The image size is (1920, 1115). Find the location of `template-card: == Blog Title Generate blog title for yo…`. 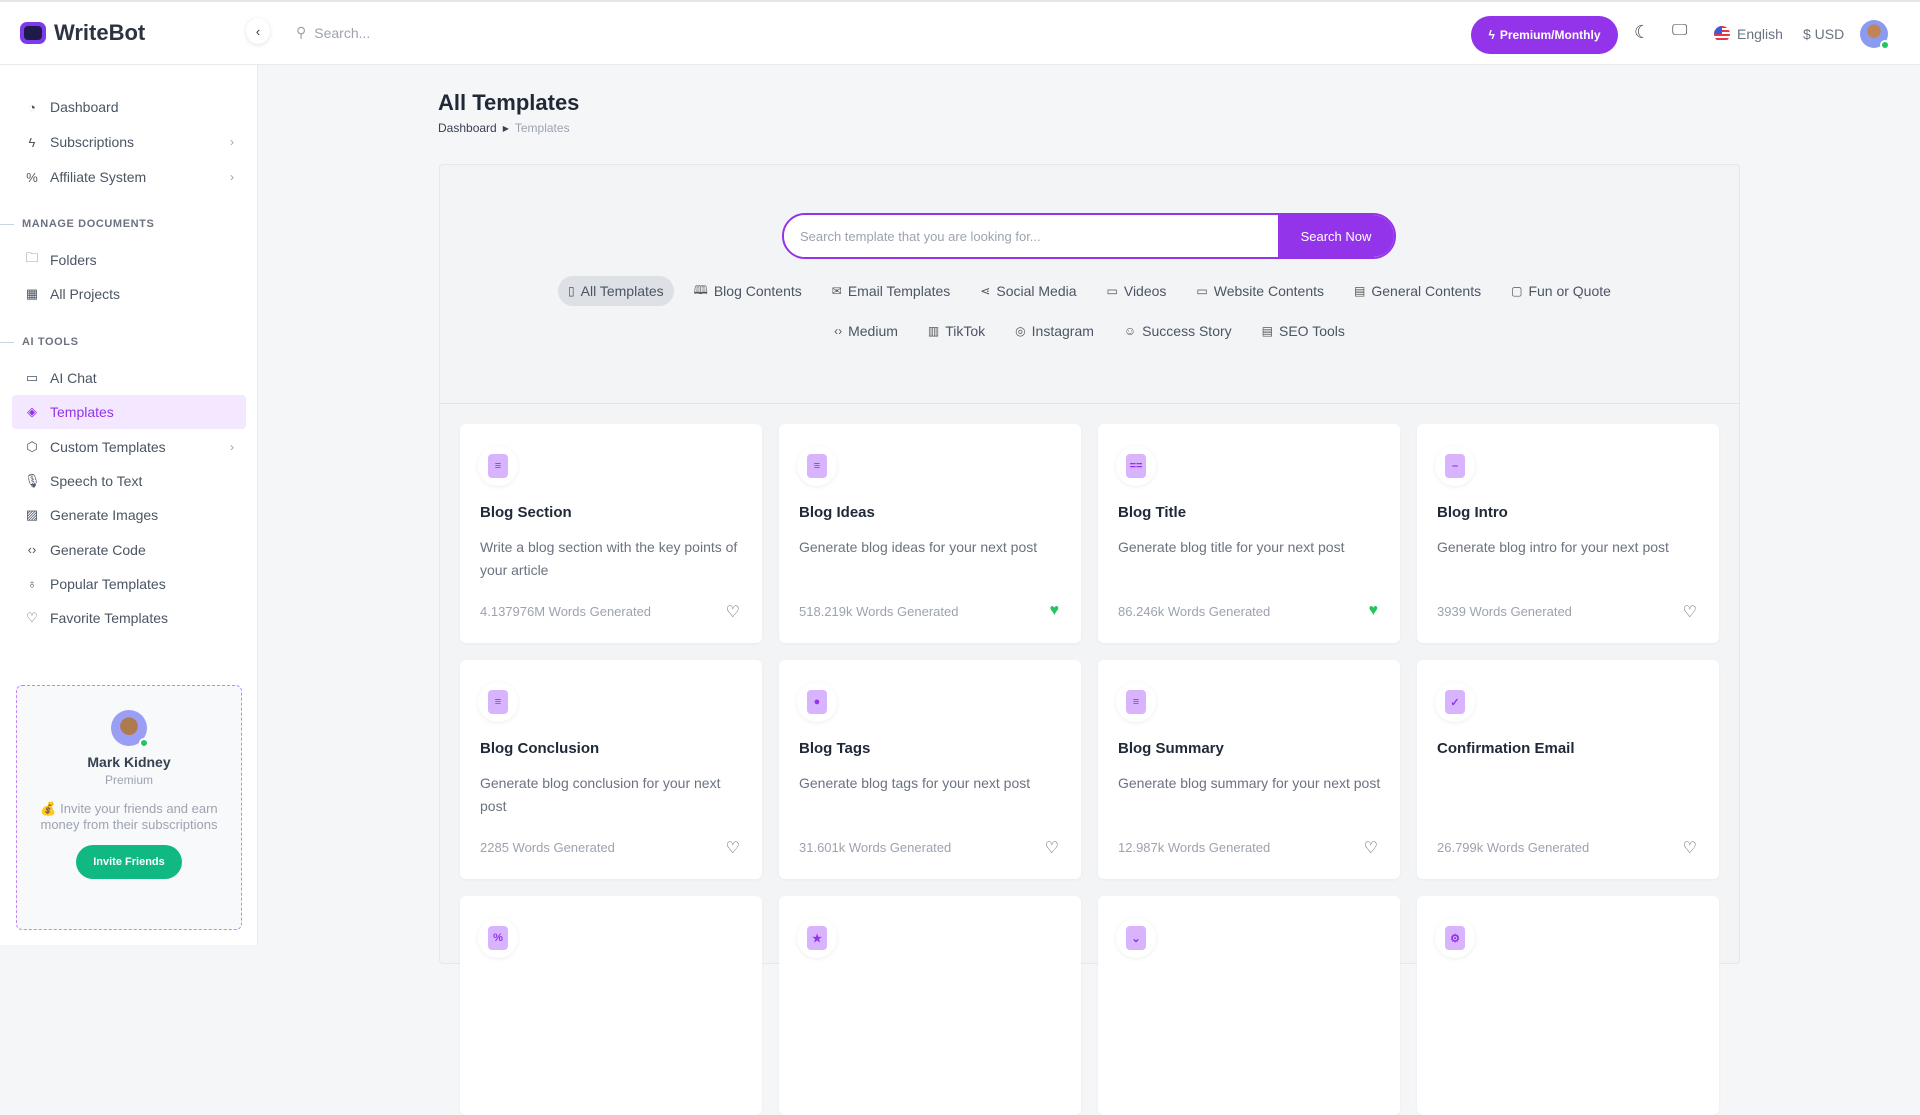

template-card: == Blog Title Generate blog title for yo… is located at coordinates (1249, 533).